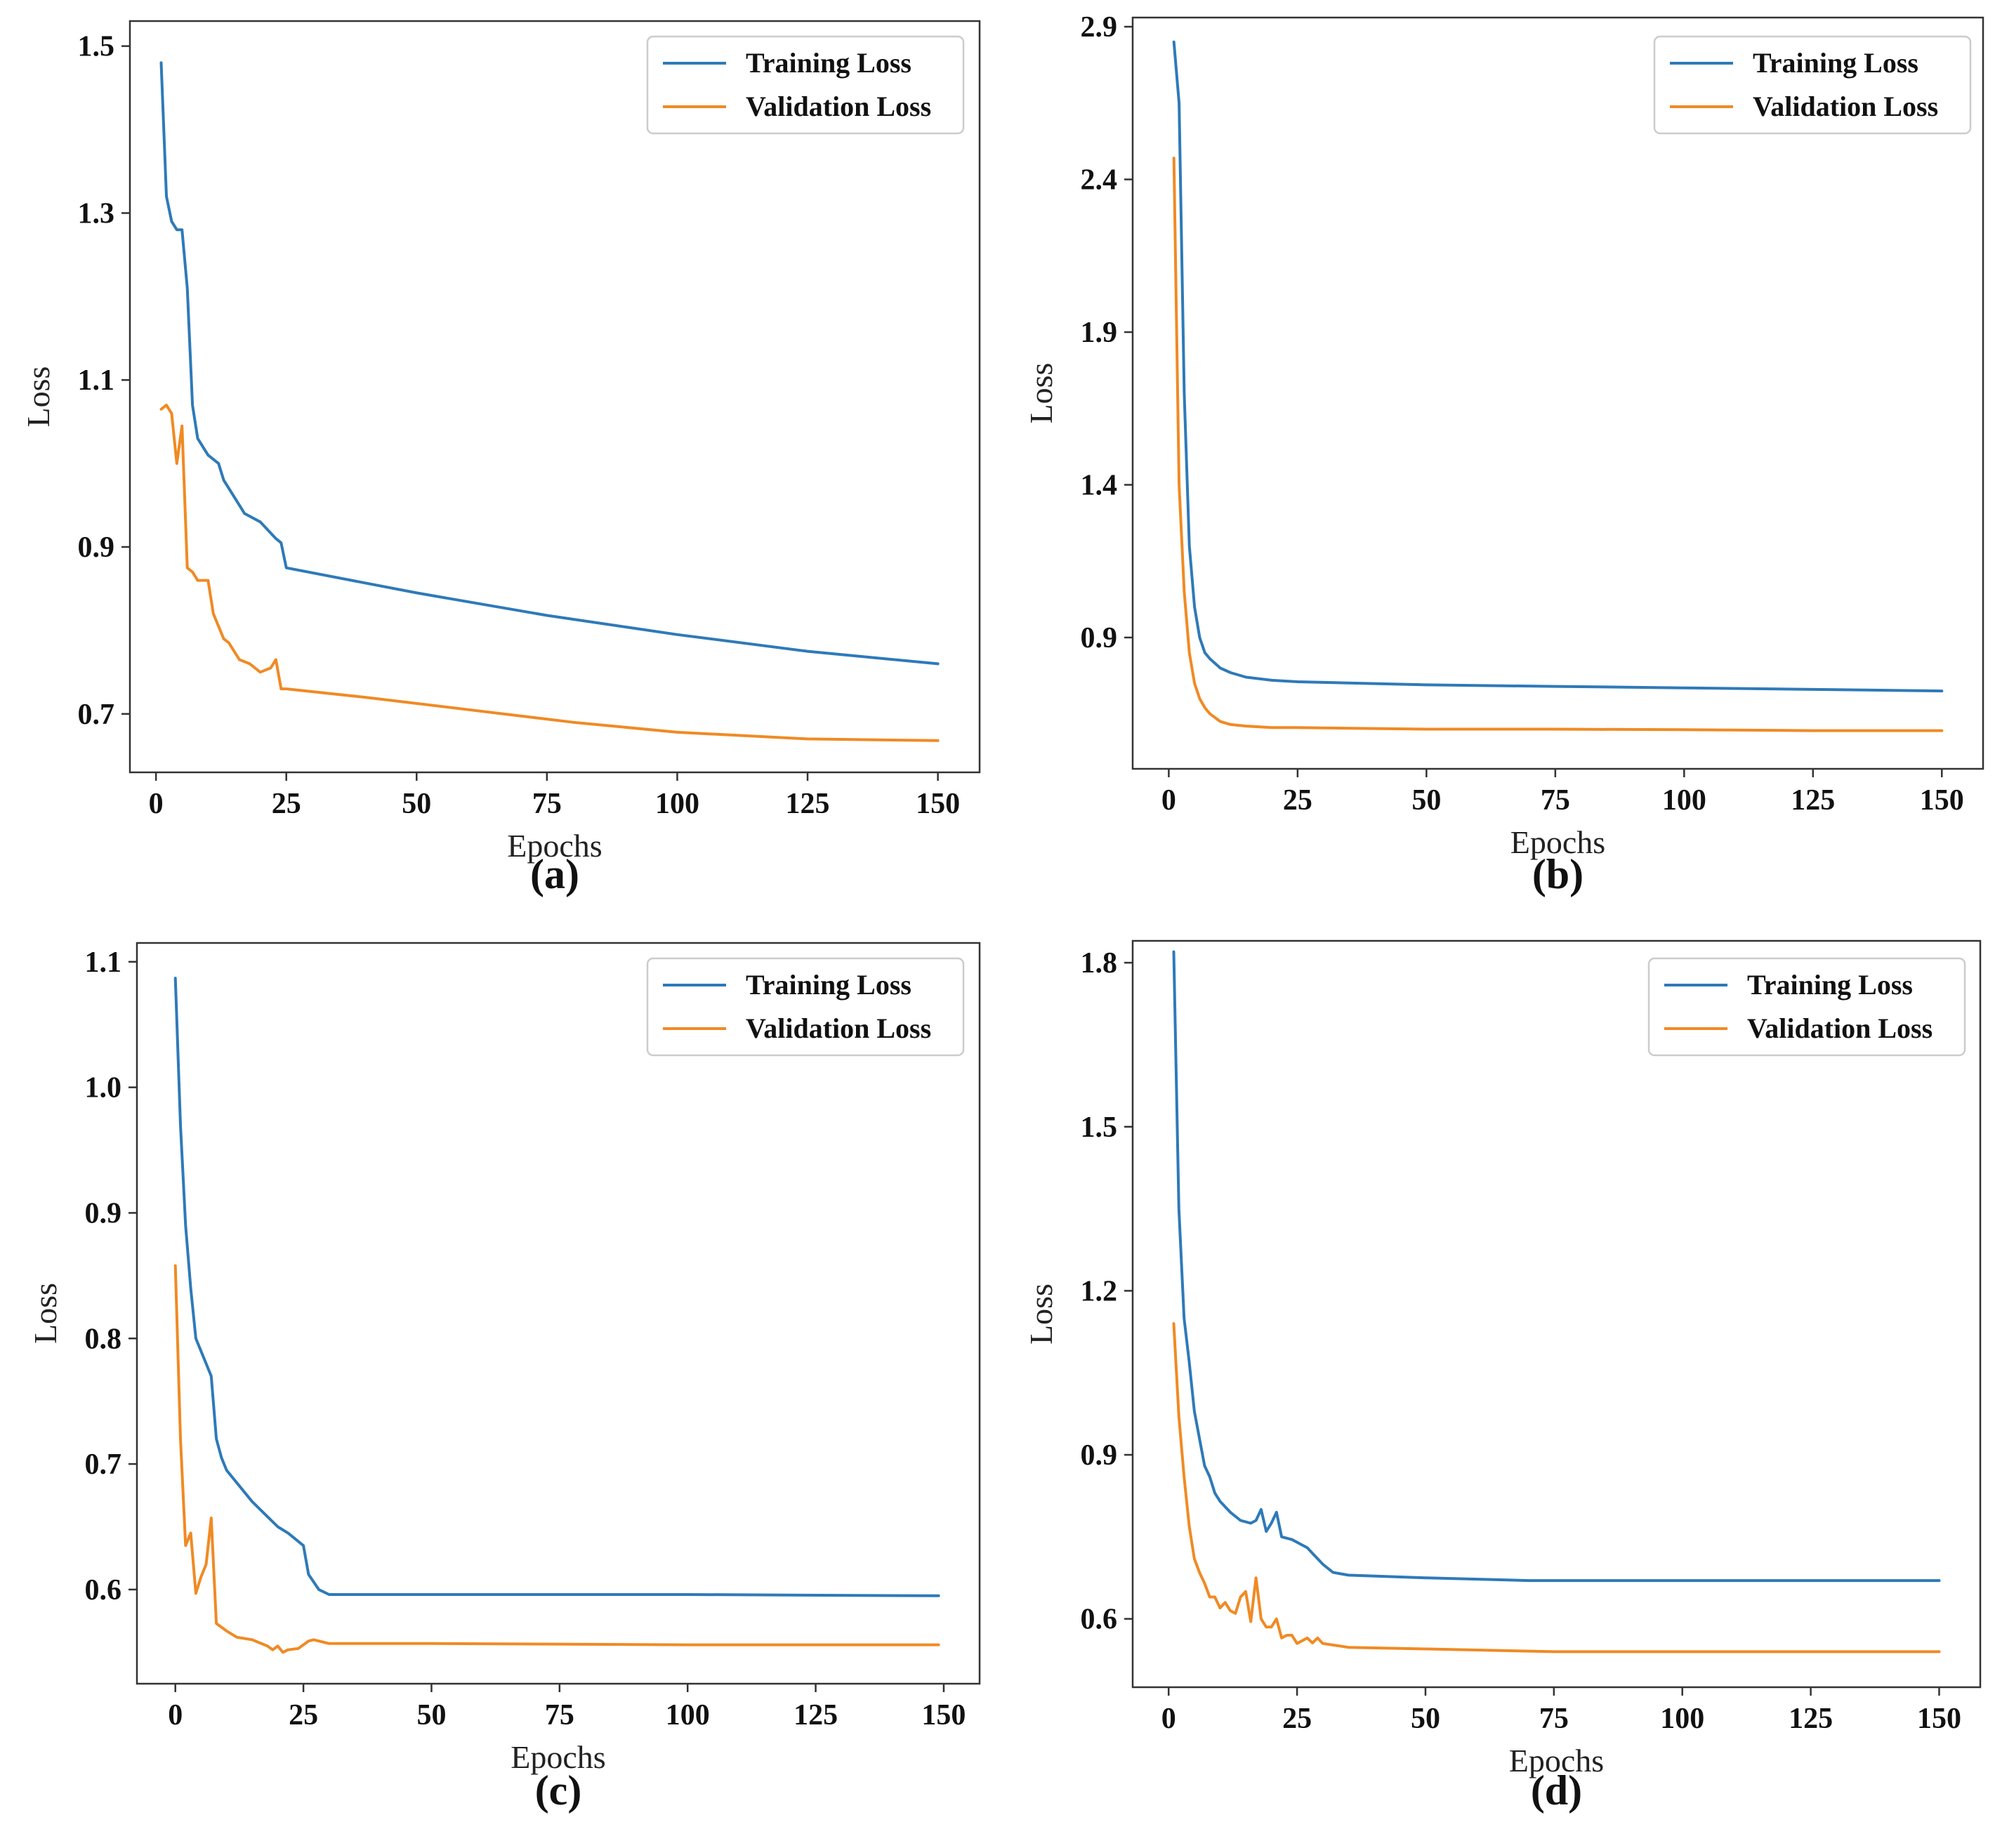 Image resolution: width=1995 pixels, height=1848 pixels. What do you see at coordinates (1099, 28) in the screenshot?
I see `y-tick-label: 2.9` at bounding box center [1099, 28].